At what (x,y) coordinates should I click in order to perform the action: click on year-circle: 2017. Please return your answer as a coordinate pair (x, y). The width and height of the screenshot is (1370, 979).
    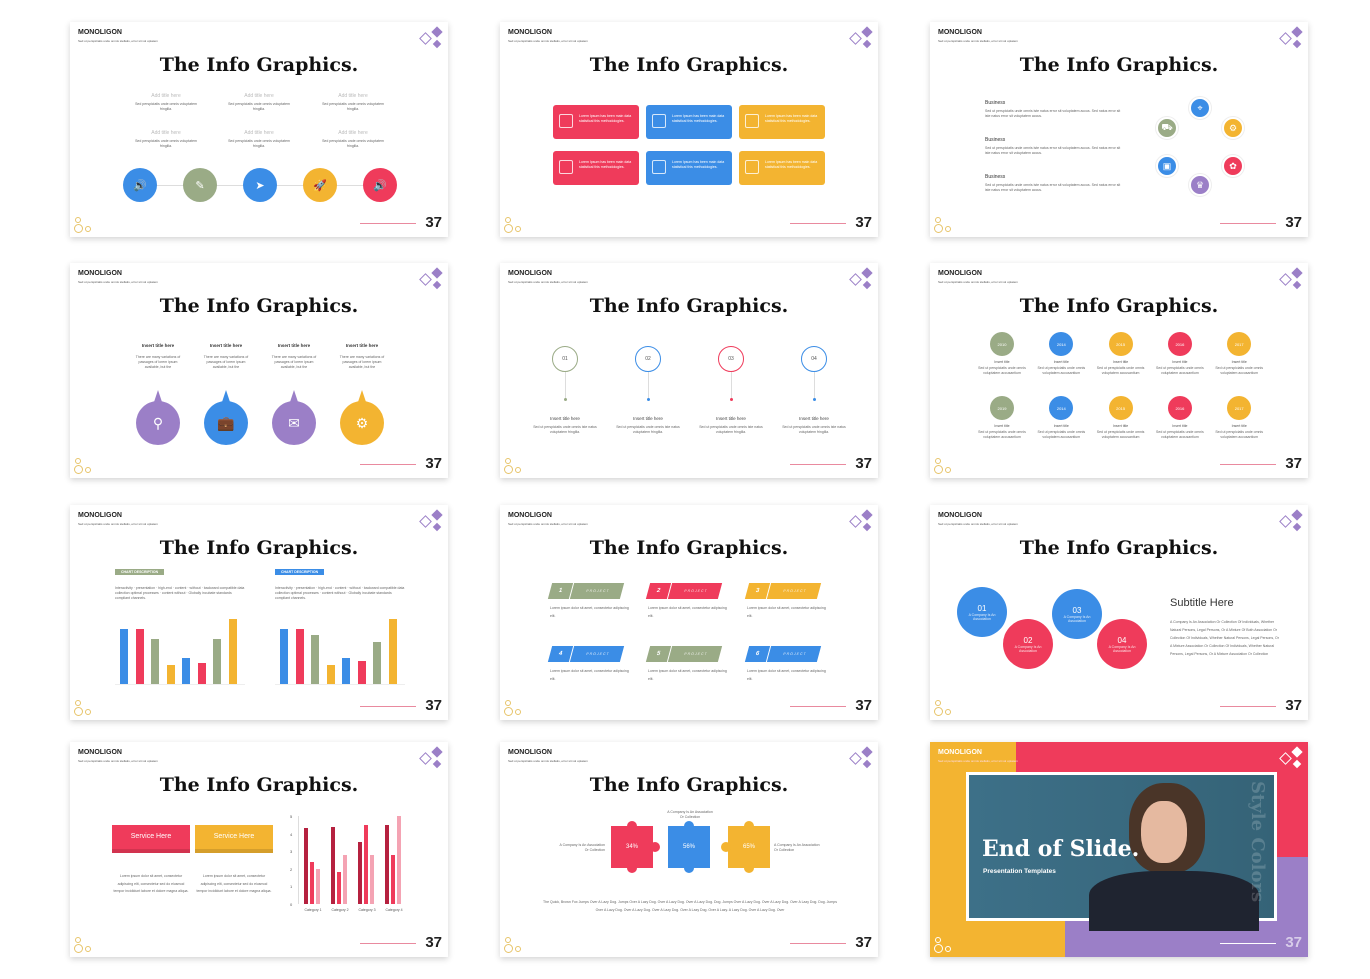
    Looking at the image, I should click on (1239, 408).